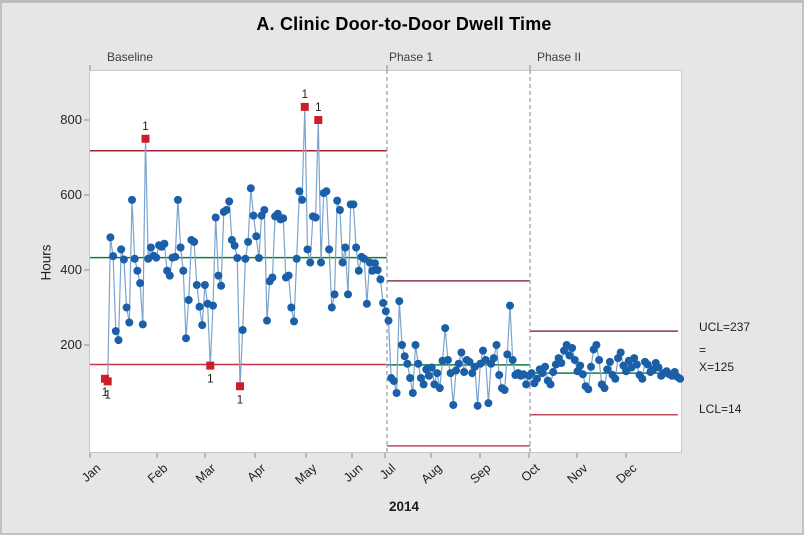  What do you see at coordinates (71, 119) in the screenshot?
I see `y-tick-label: 800` at bounding box center [71, 119].